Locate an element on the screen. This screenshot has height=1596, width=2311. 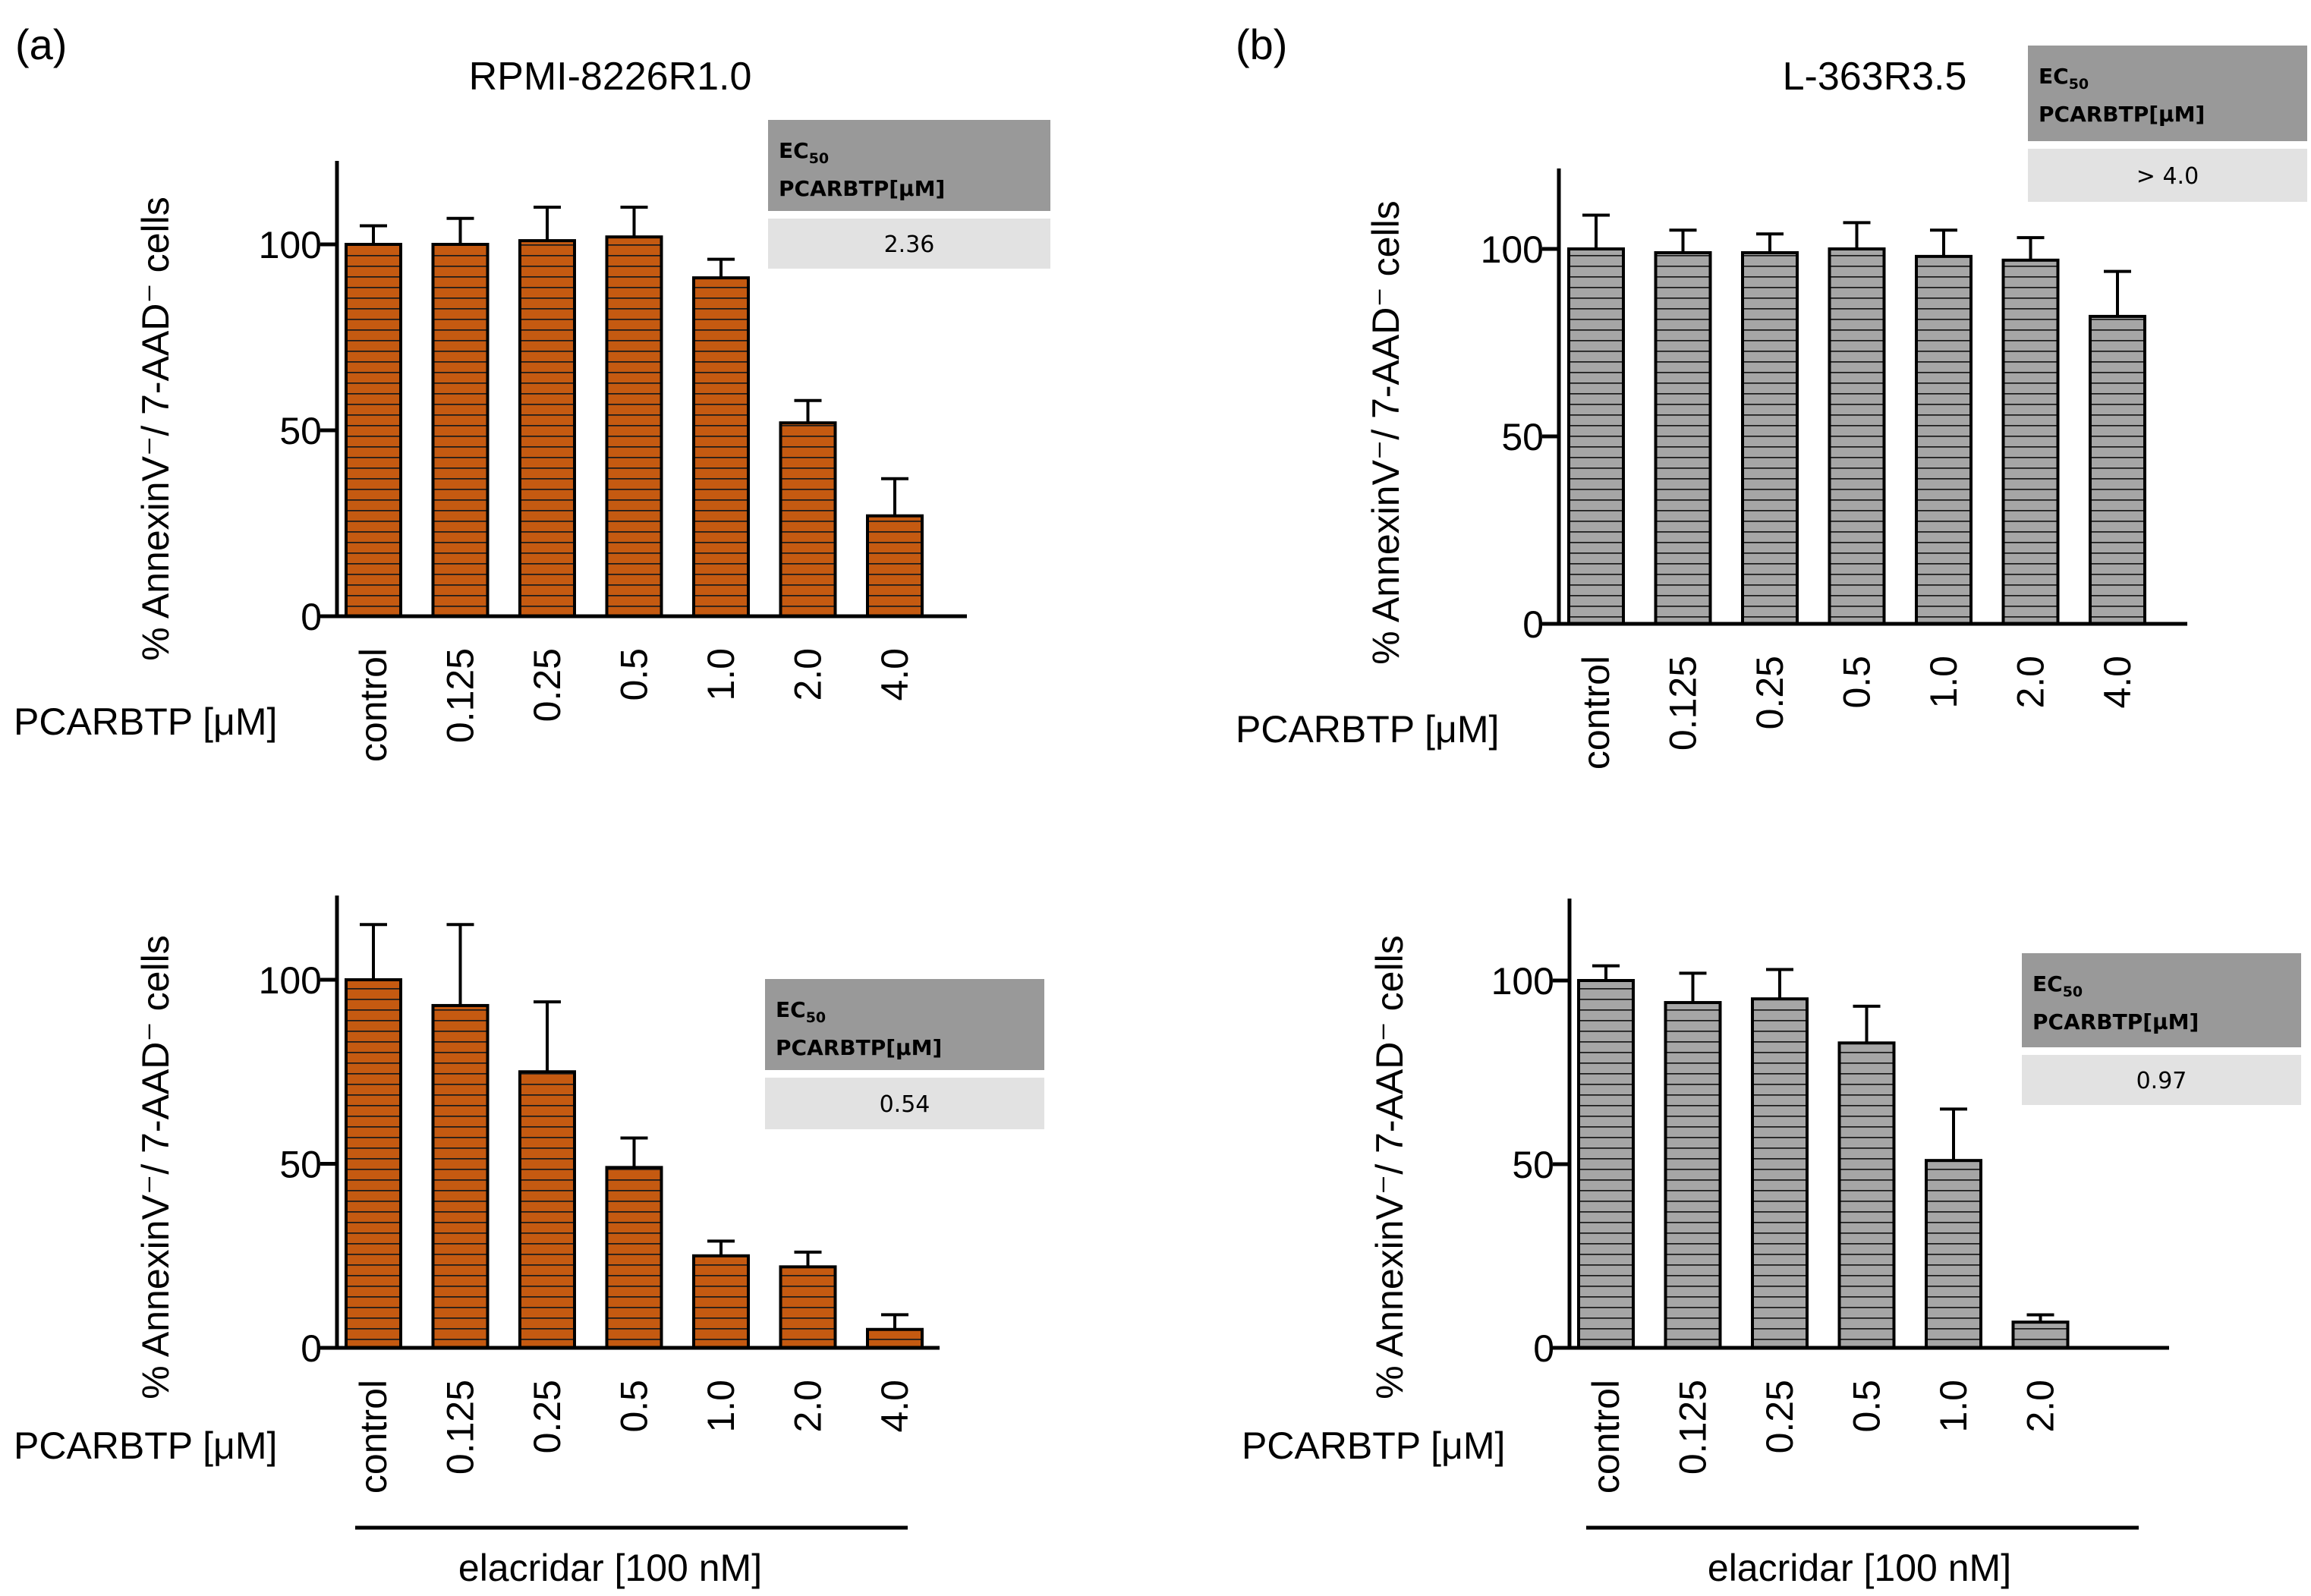
ec50-value: 0.97 is located at coordinates (2161, 1081).